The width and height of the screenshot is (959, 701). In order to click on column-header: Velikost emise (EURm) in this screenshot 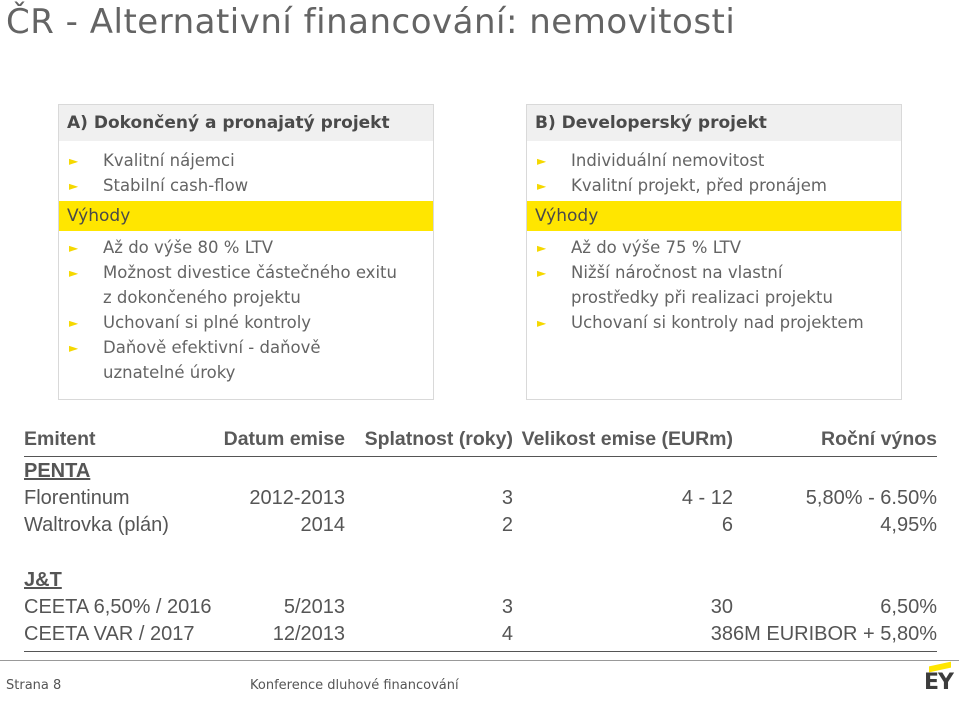, I will do `click(627, 439)`.